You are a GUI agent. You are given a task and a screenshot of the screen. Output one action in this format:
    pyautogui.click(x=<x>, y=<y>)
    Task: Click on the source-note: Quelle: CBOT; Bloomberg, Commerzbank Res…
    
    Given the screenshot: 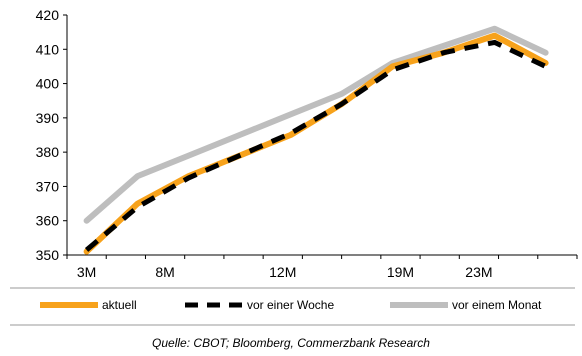 What is the action you would take?
    pyautogui.click(x=291, y=343)
    